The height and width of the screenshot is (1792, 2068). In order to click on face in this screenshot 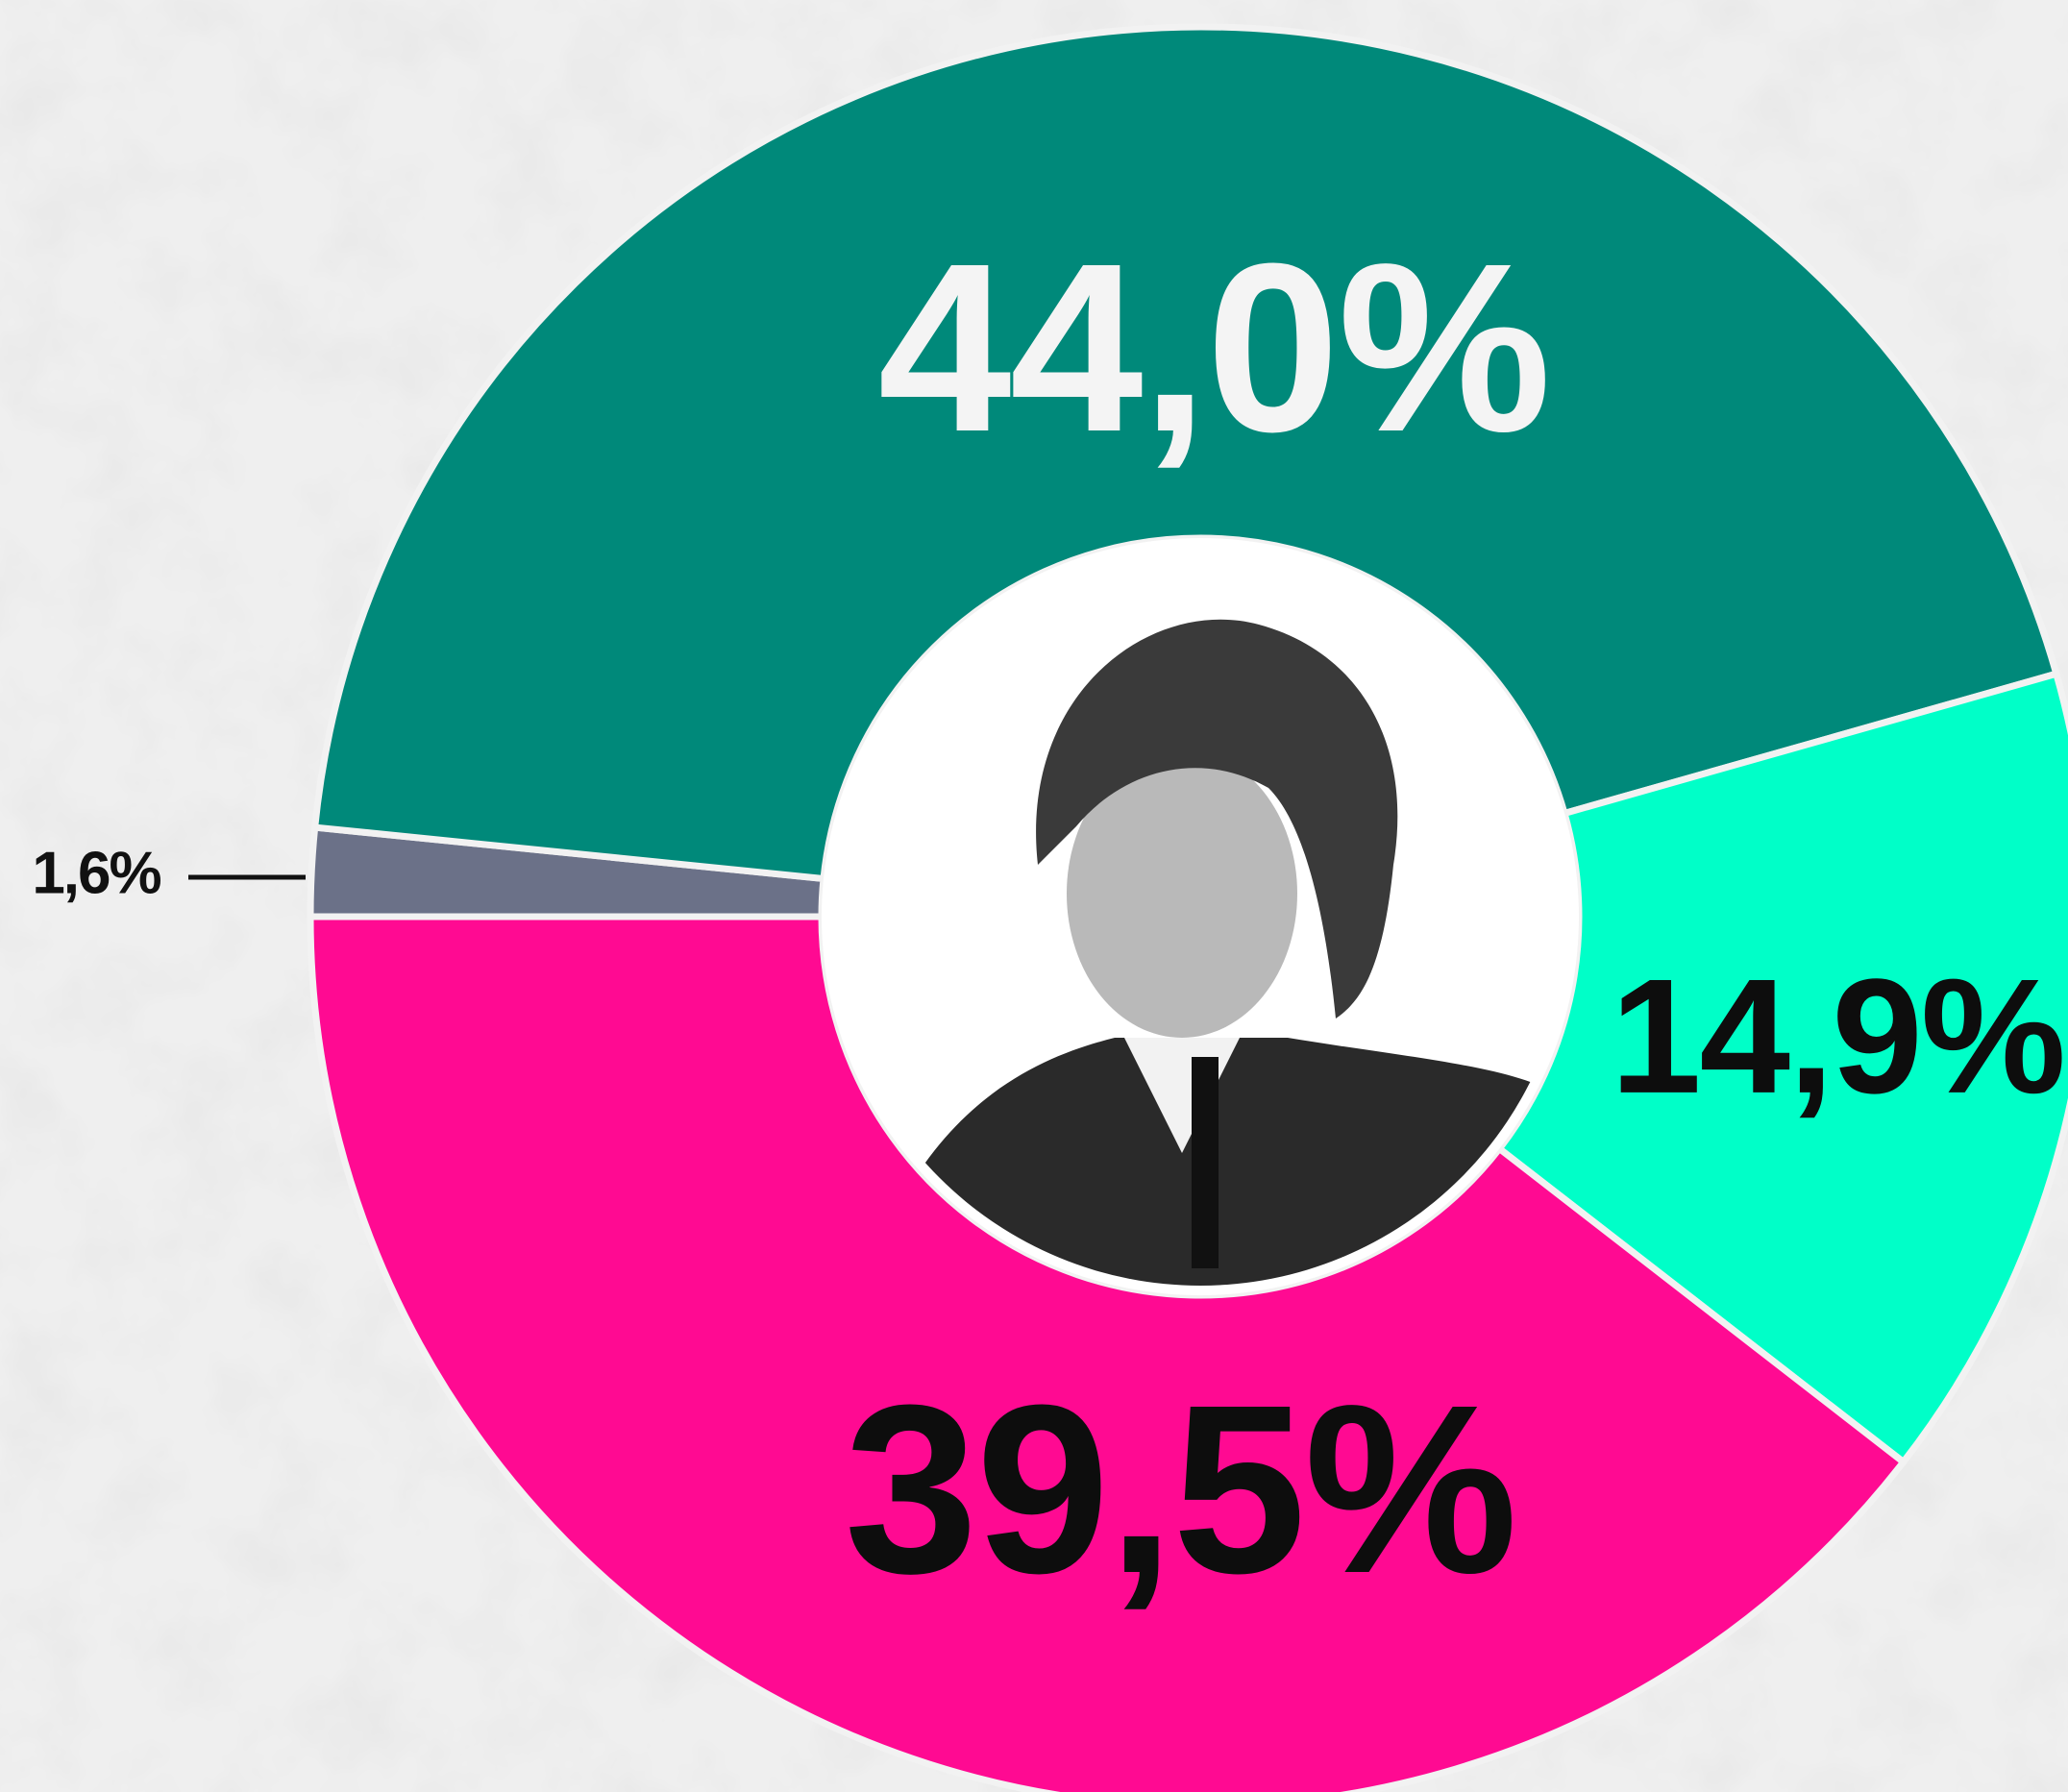, I will do `click(1182, 894)`.